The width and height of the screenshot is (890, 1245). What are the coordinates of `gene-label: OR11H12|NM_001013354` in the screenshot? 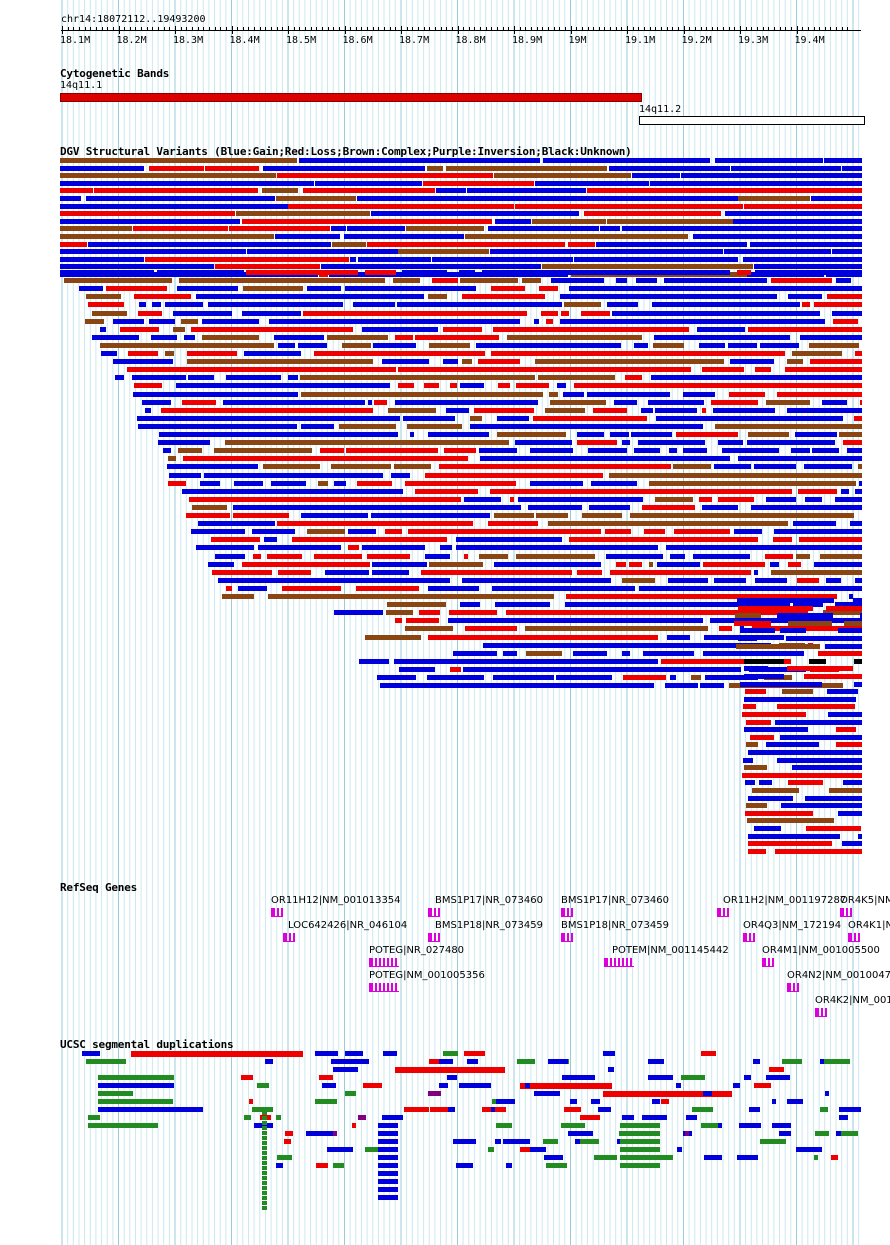 It's located at (336, 900).